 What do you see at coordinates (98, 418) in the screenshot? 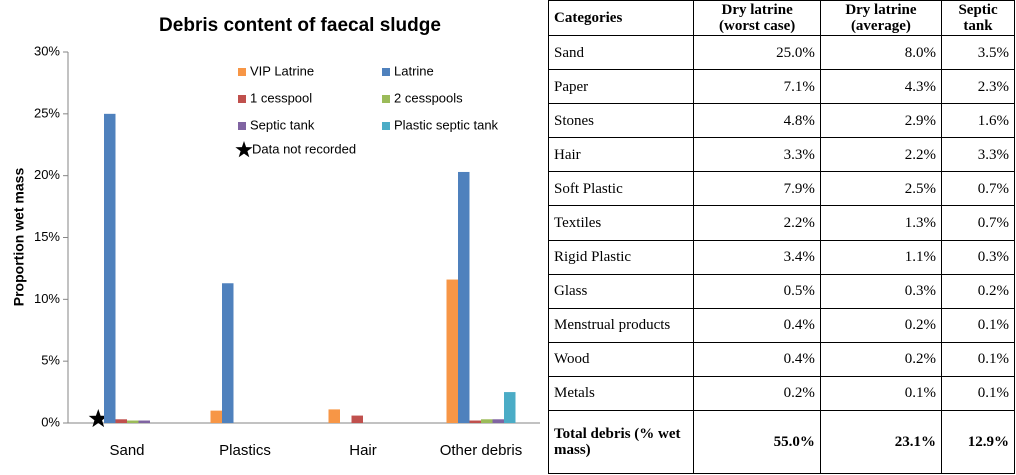
I see `not-recorded-marker` at bounding box center [98, 418].